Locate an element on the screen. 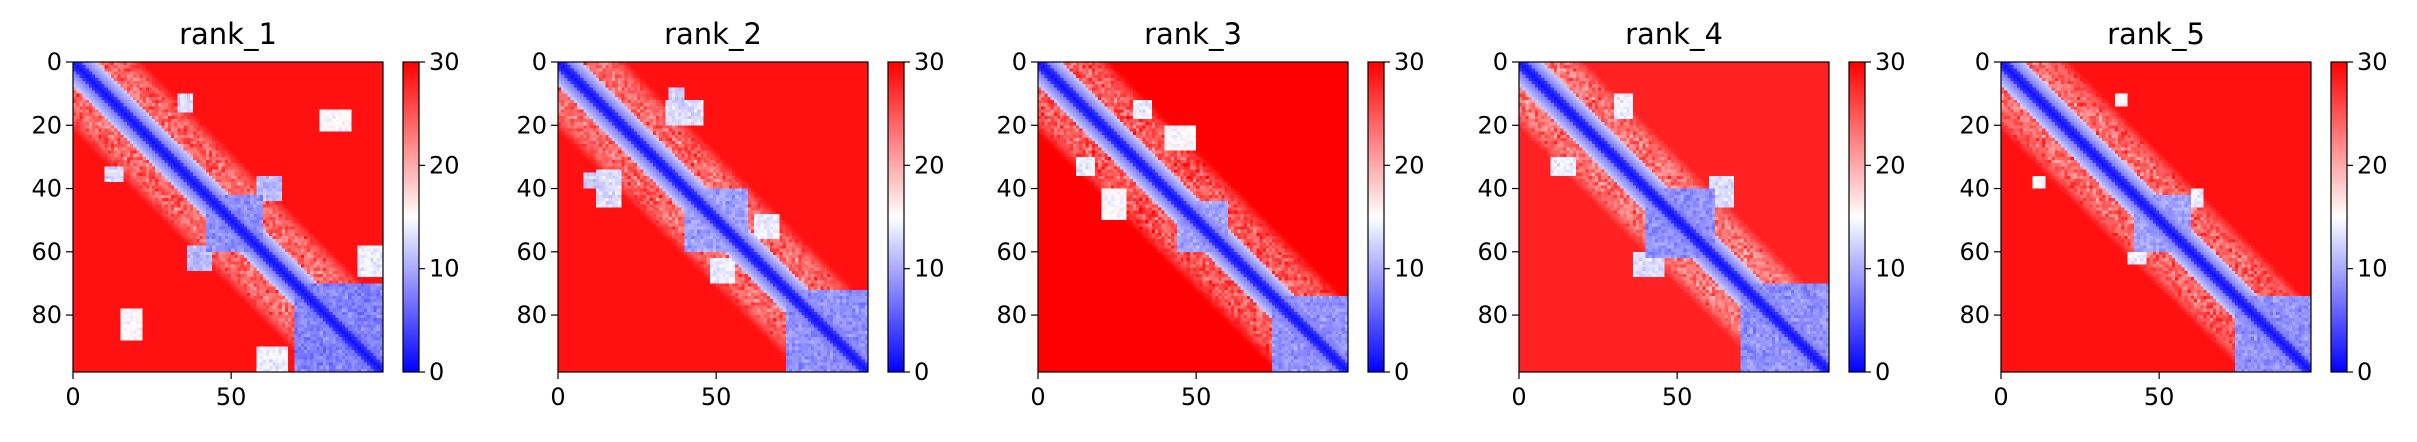 Image resolution: width=2417 pixels, height=442 pixels. panel-title: rank_5 is located at coordinates (2156, 34).